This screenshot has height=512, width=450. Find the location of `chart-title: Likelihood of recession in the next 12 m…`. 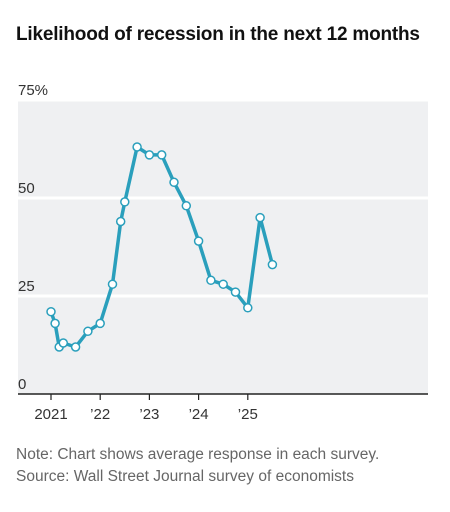

chart-title: Likelihood of recession in the next 12 m… is located at coordinates (218, 34).